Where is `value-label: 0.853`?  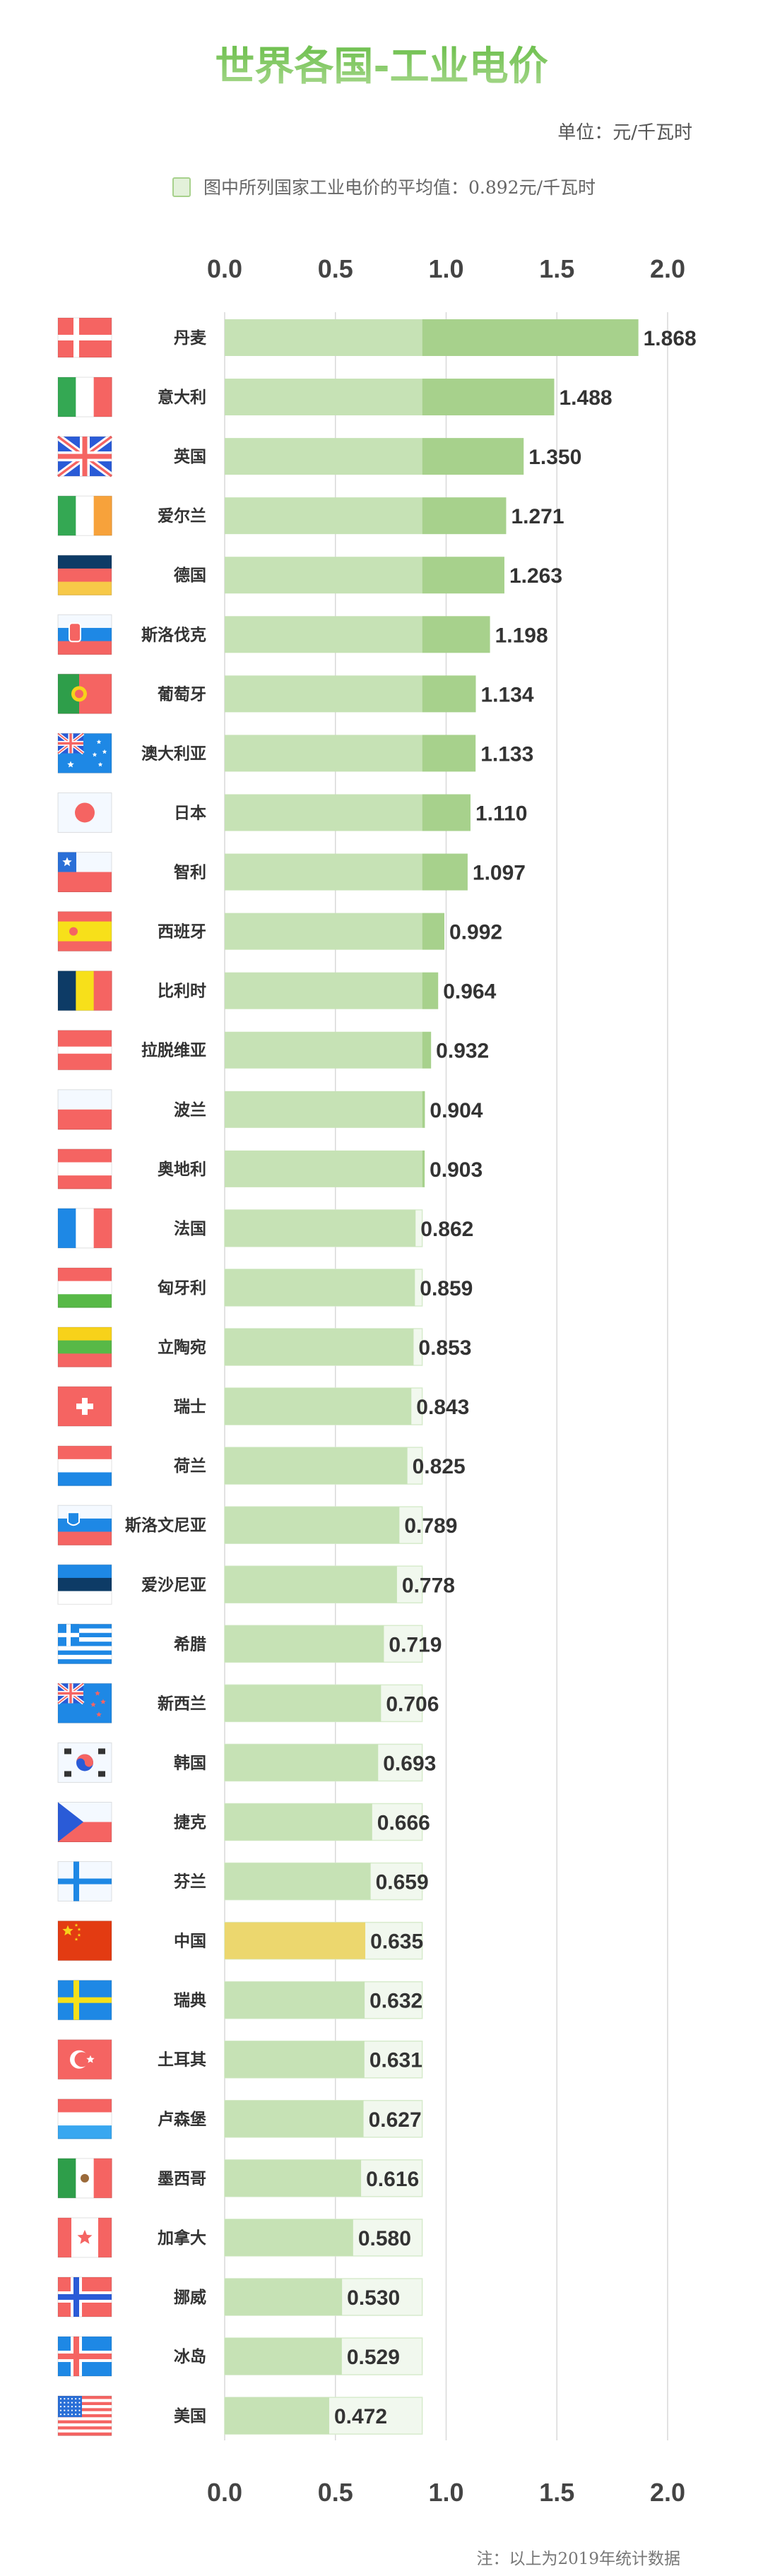 value-label: 0.853 is located at coordinates (444, 1348).